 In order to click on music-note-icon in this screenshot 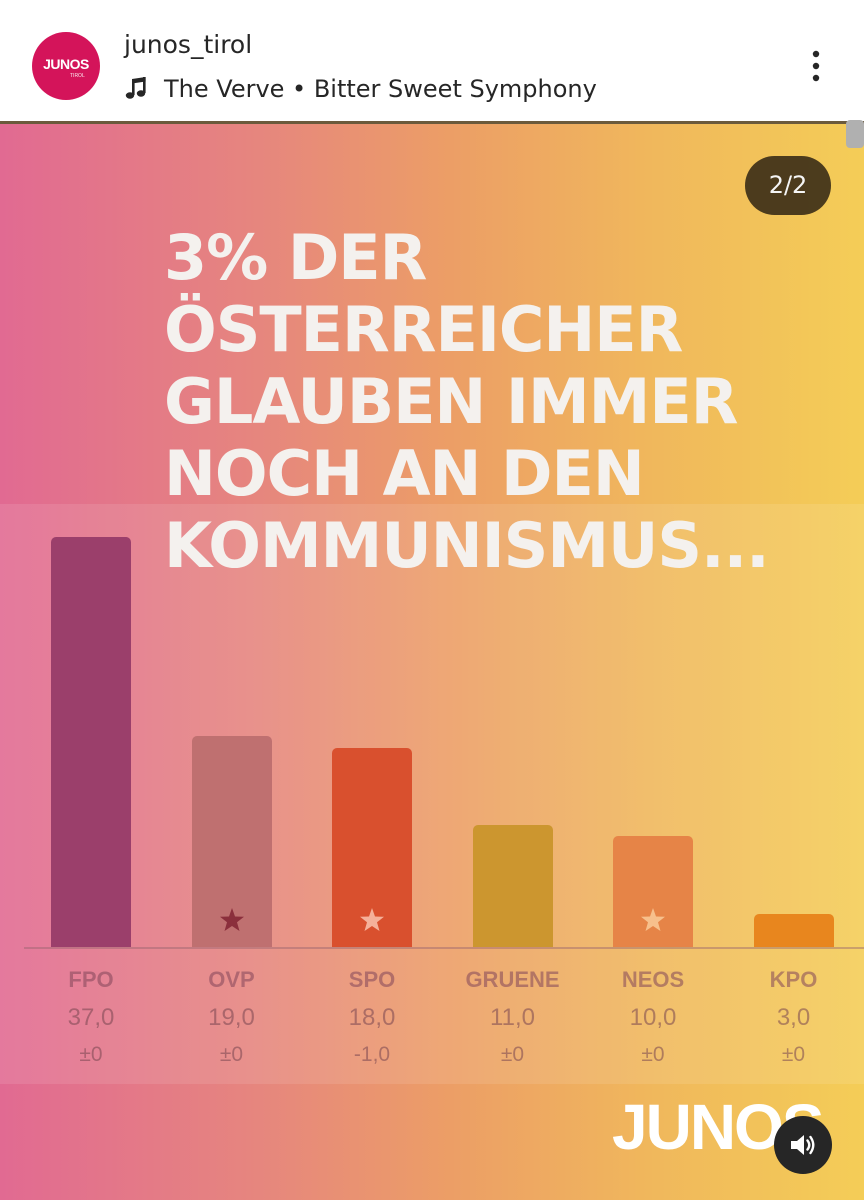, I will do `click(135, 88)`.